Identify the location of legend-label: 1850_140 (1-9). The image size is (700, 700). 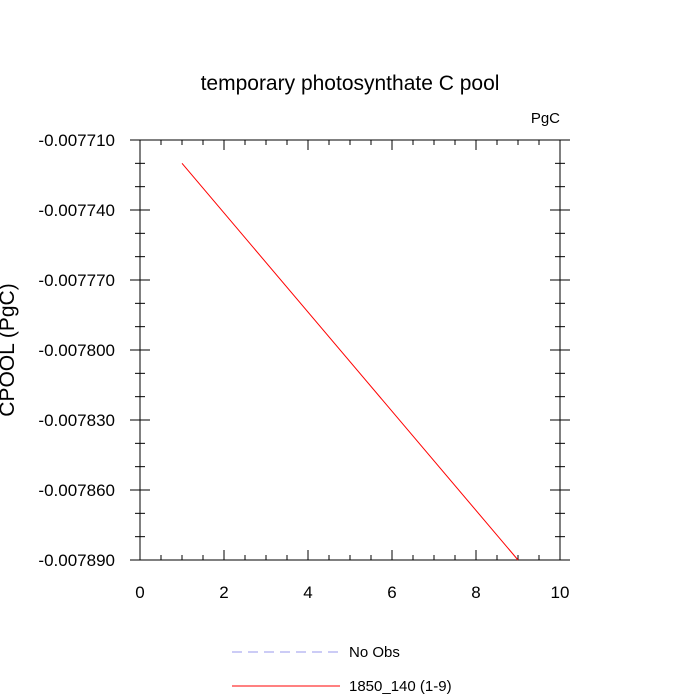
(400, 686).